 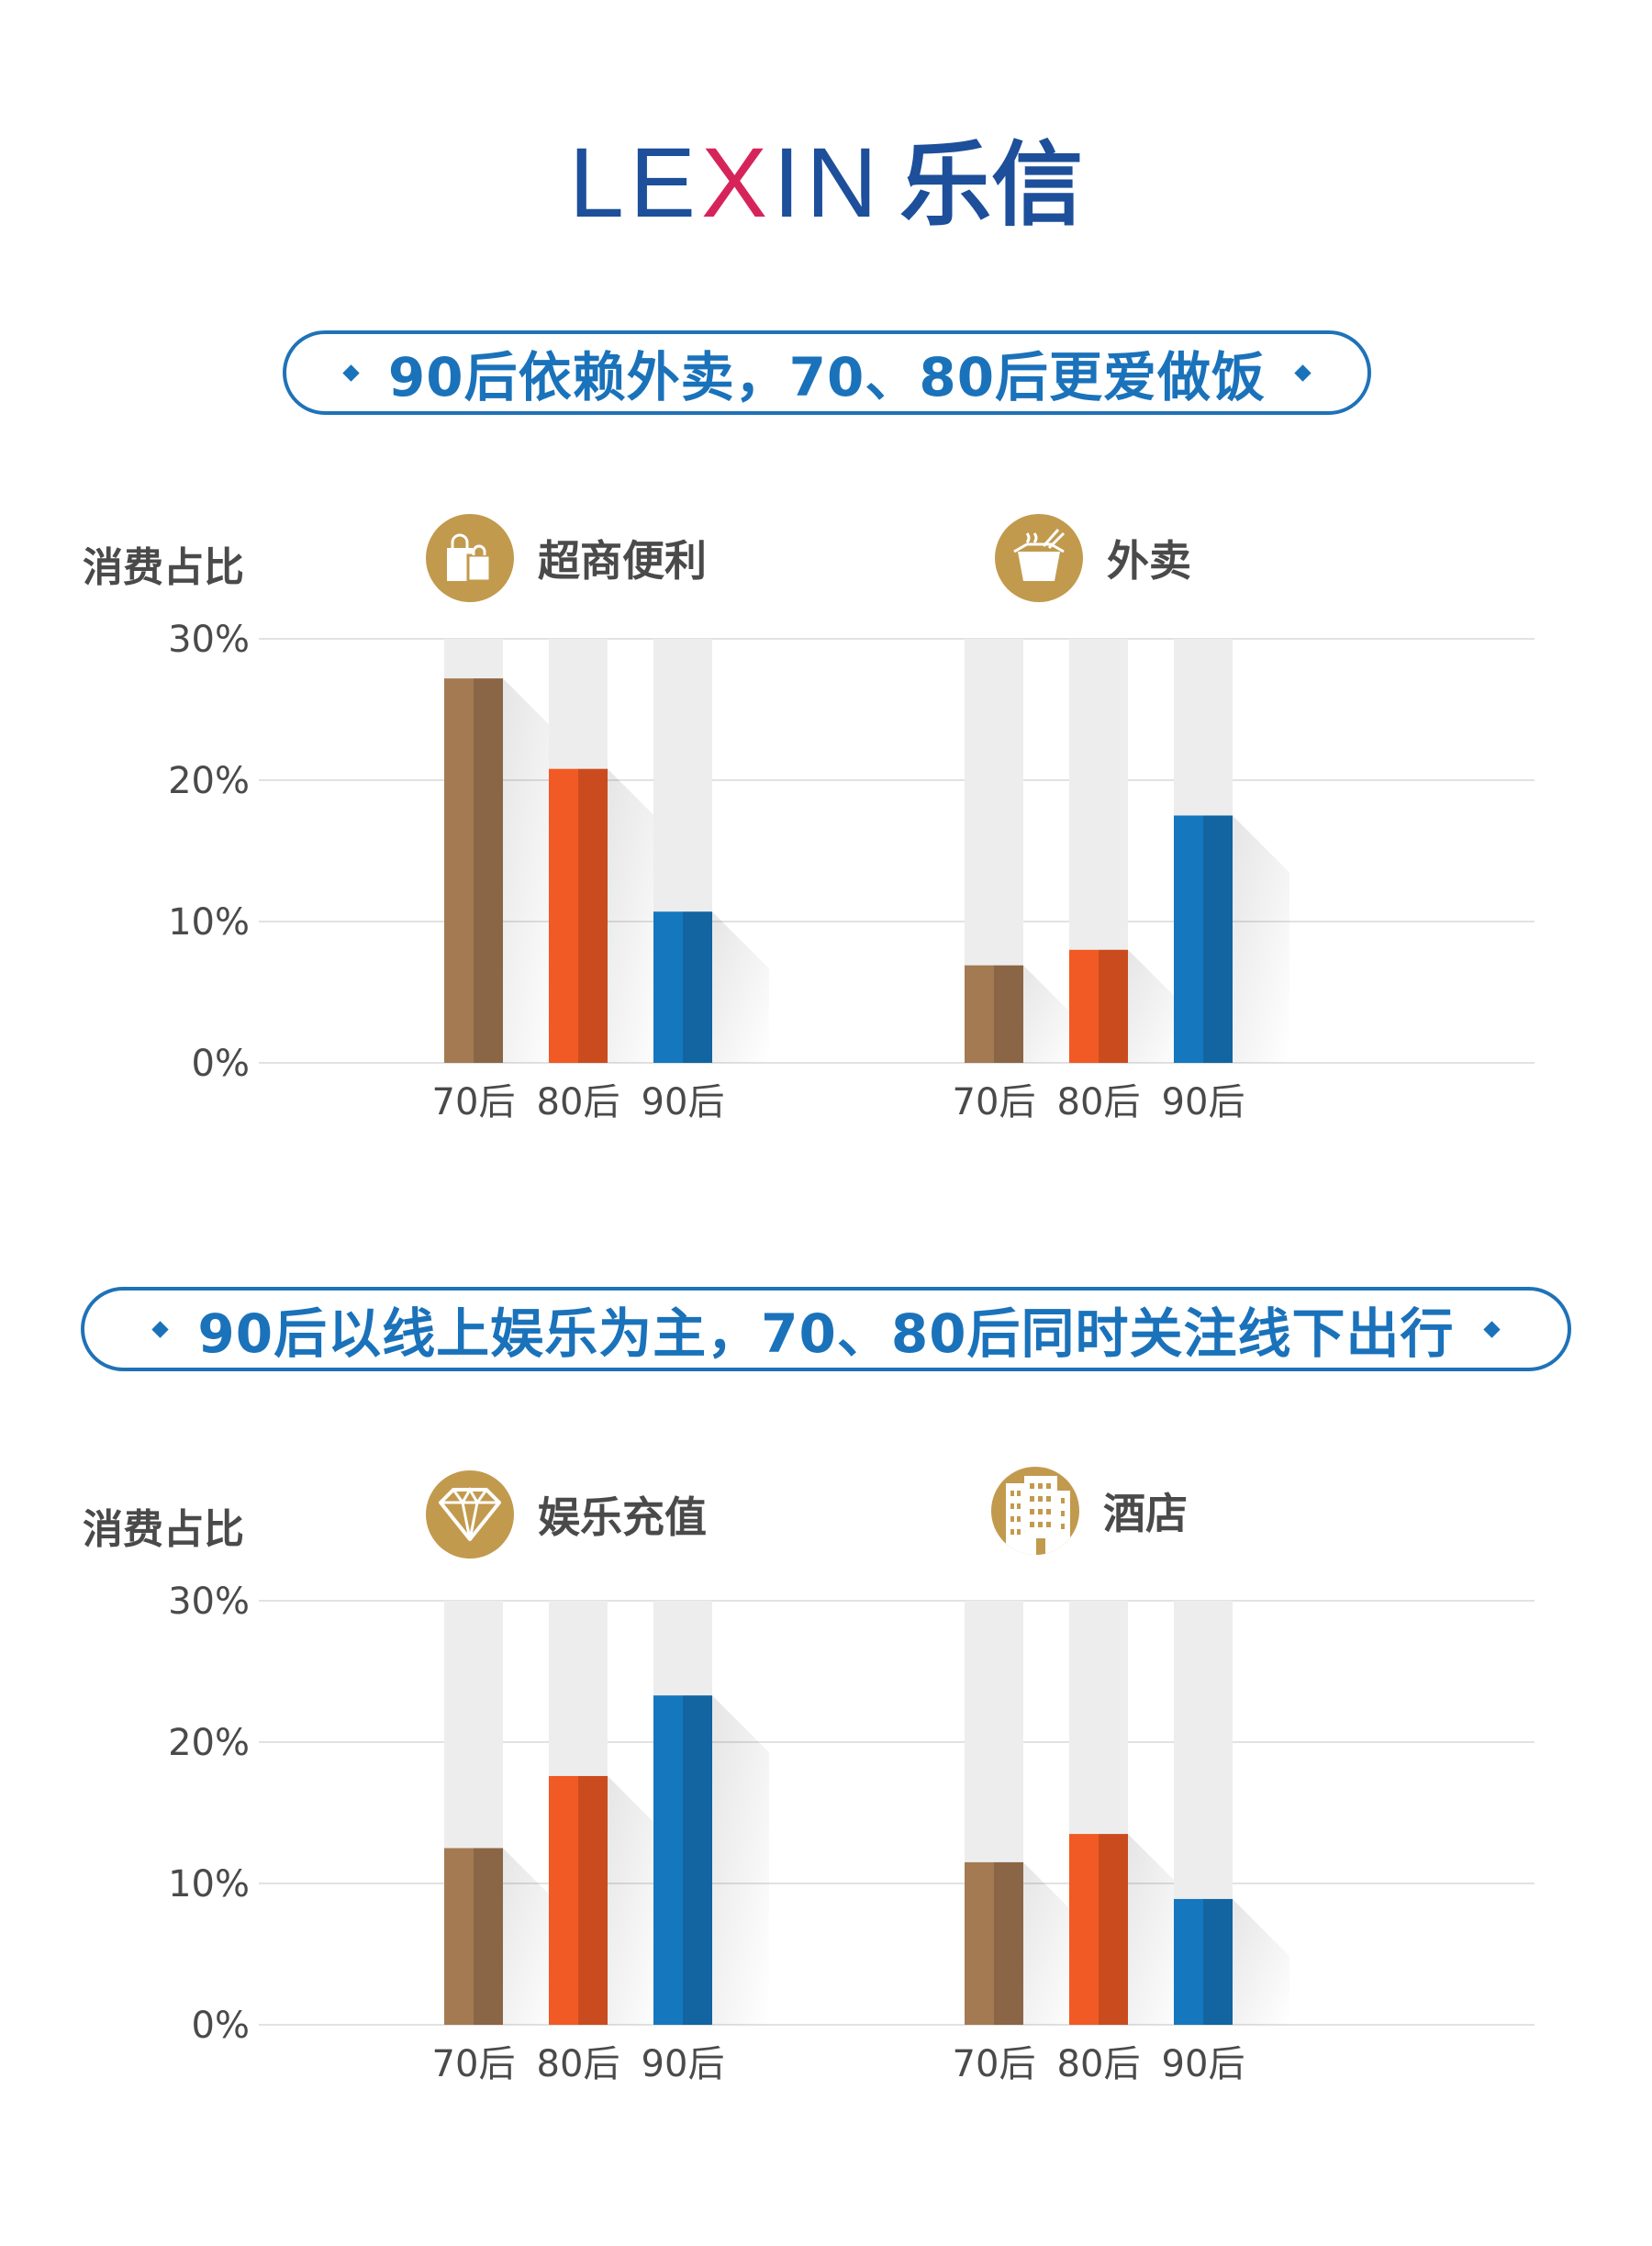 I want to click on panel-hotel-label: 酒店, so click(x=1145, y=1514).